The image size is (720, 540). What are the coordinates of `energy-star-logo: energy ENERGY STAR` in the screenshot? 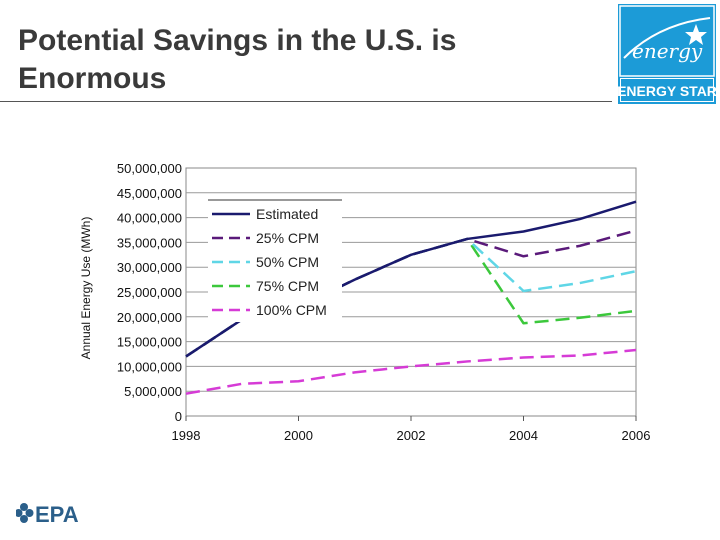 It's located at (667, 54).